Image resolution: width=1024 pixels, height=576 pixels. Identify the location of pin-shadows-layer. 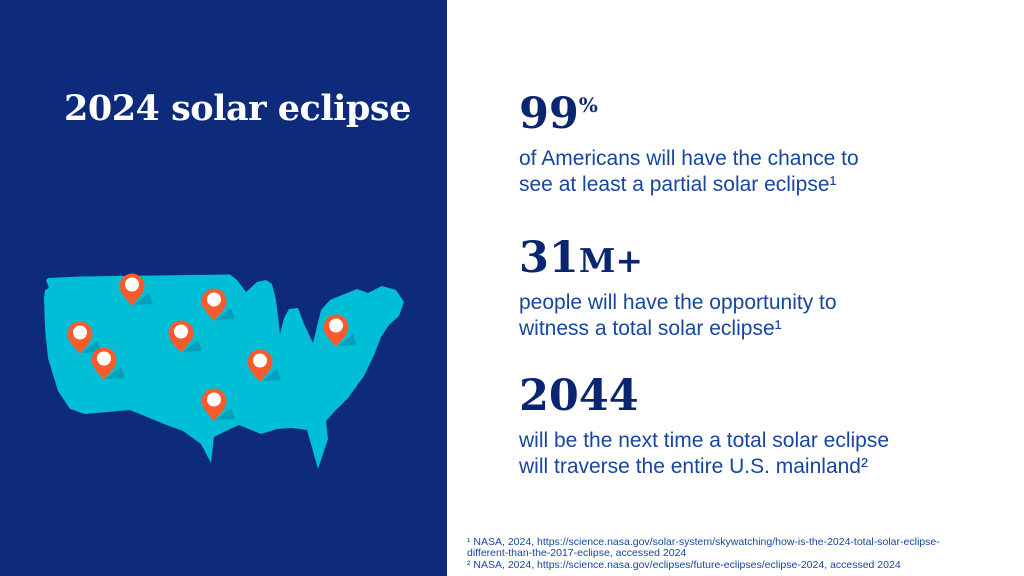
(219, 356).